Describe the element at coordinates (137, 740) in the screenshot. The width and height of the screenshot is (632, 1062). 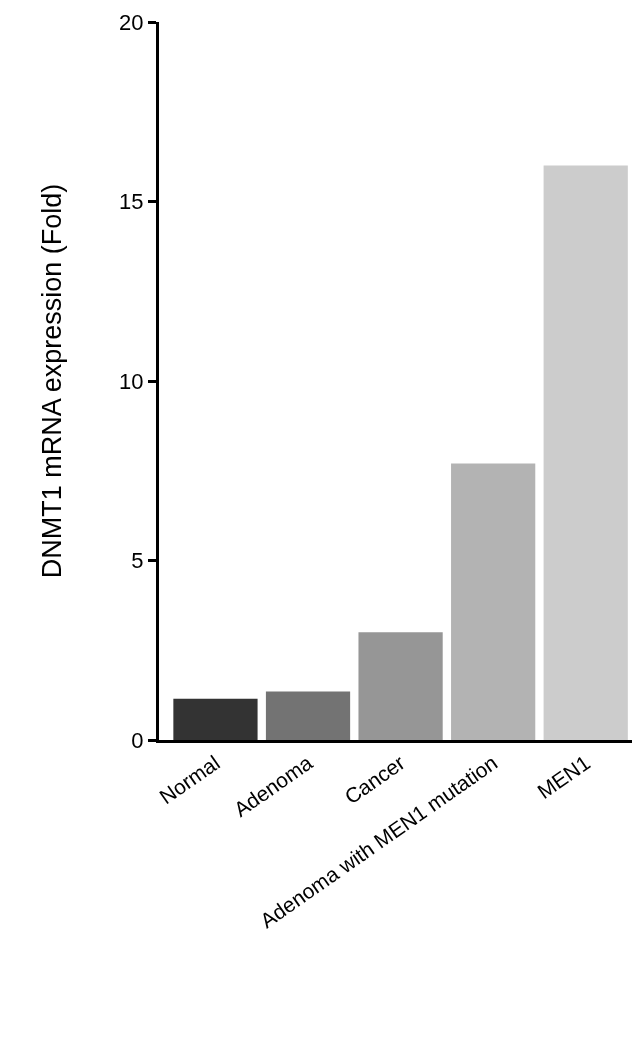
I see `y-tick-label: 0` at that location.